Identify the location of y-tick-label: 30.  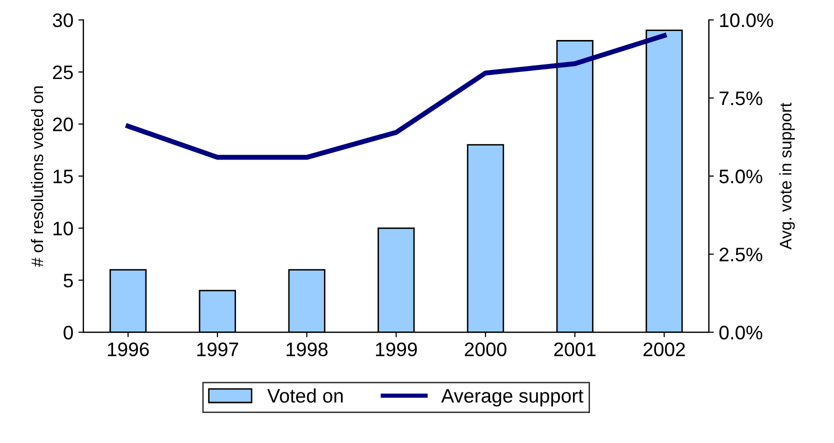
(62, 20).